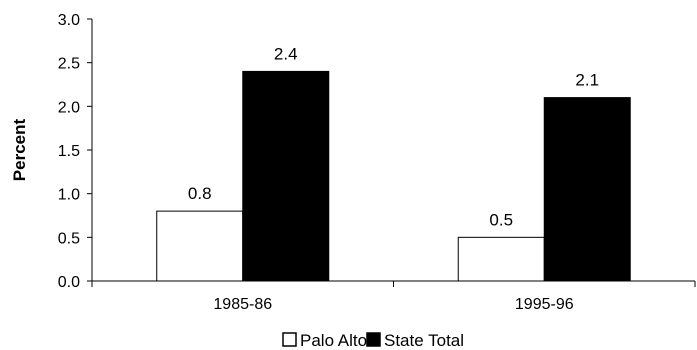  I want to click on legend-swatch-palo-alto, so click(289, 339).